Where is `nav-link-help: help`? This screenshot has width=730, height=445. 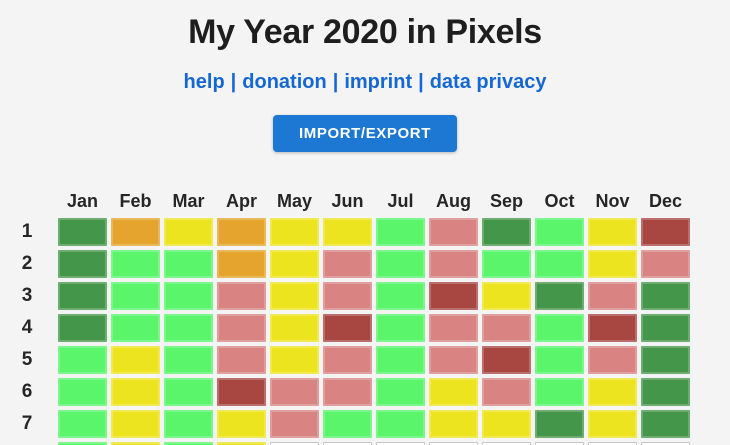 nav-link-help: help is located at coordinates (204, 82).